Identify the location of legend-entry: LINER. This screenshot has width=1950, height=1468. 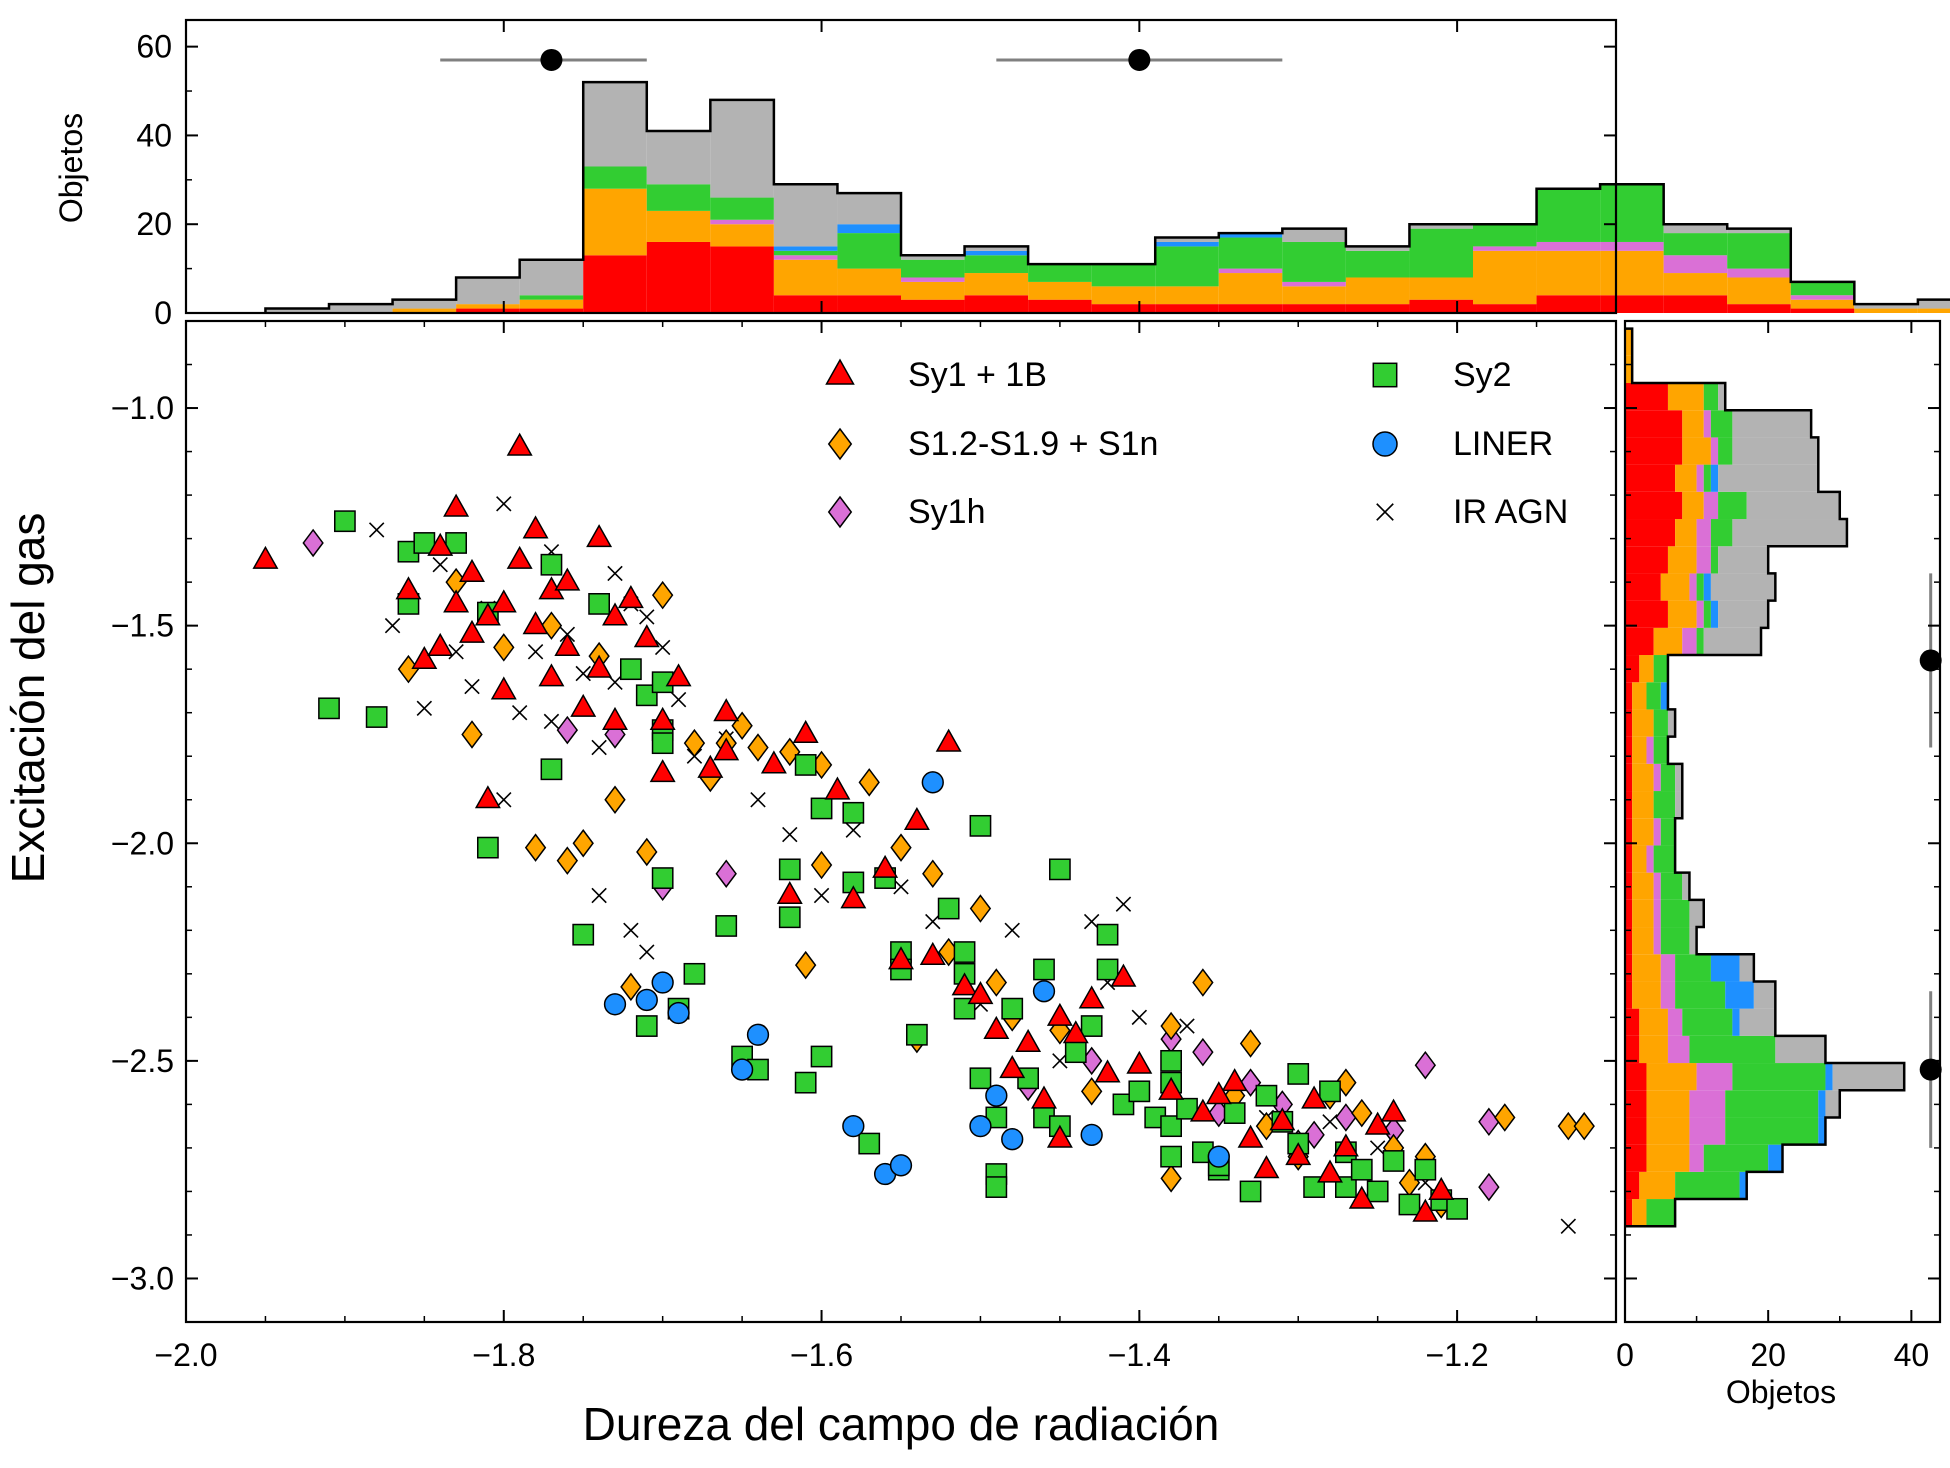
(1462, 444).